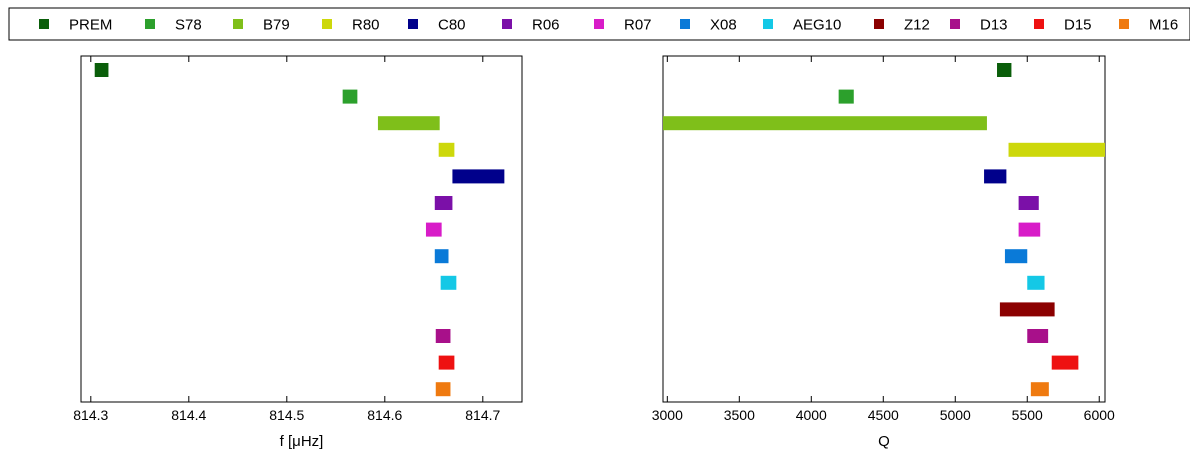 The height and width of the screenshot is (452, 1190). What do you see at coordinates (1124, 24) in the screenshot?
I see `legend-swatch-m16` at bounding box center [1124, 24].